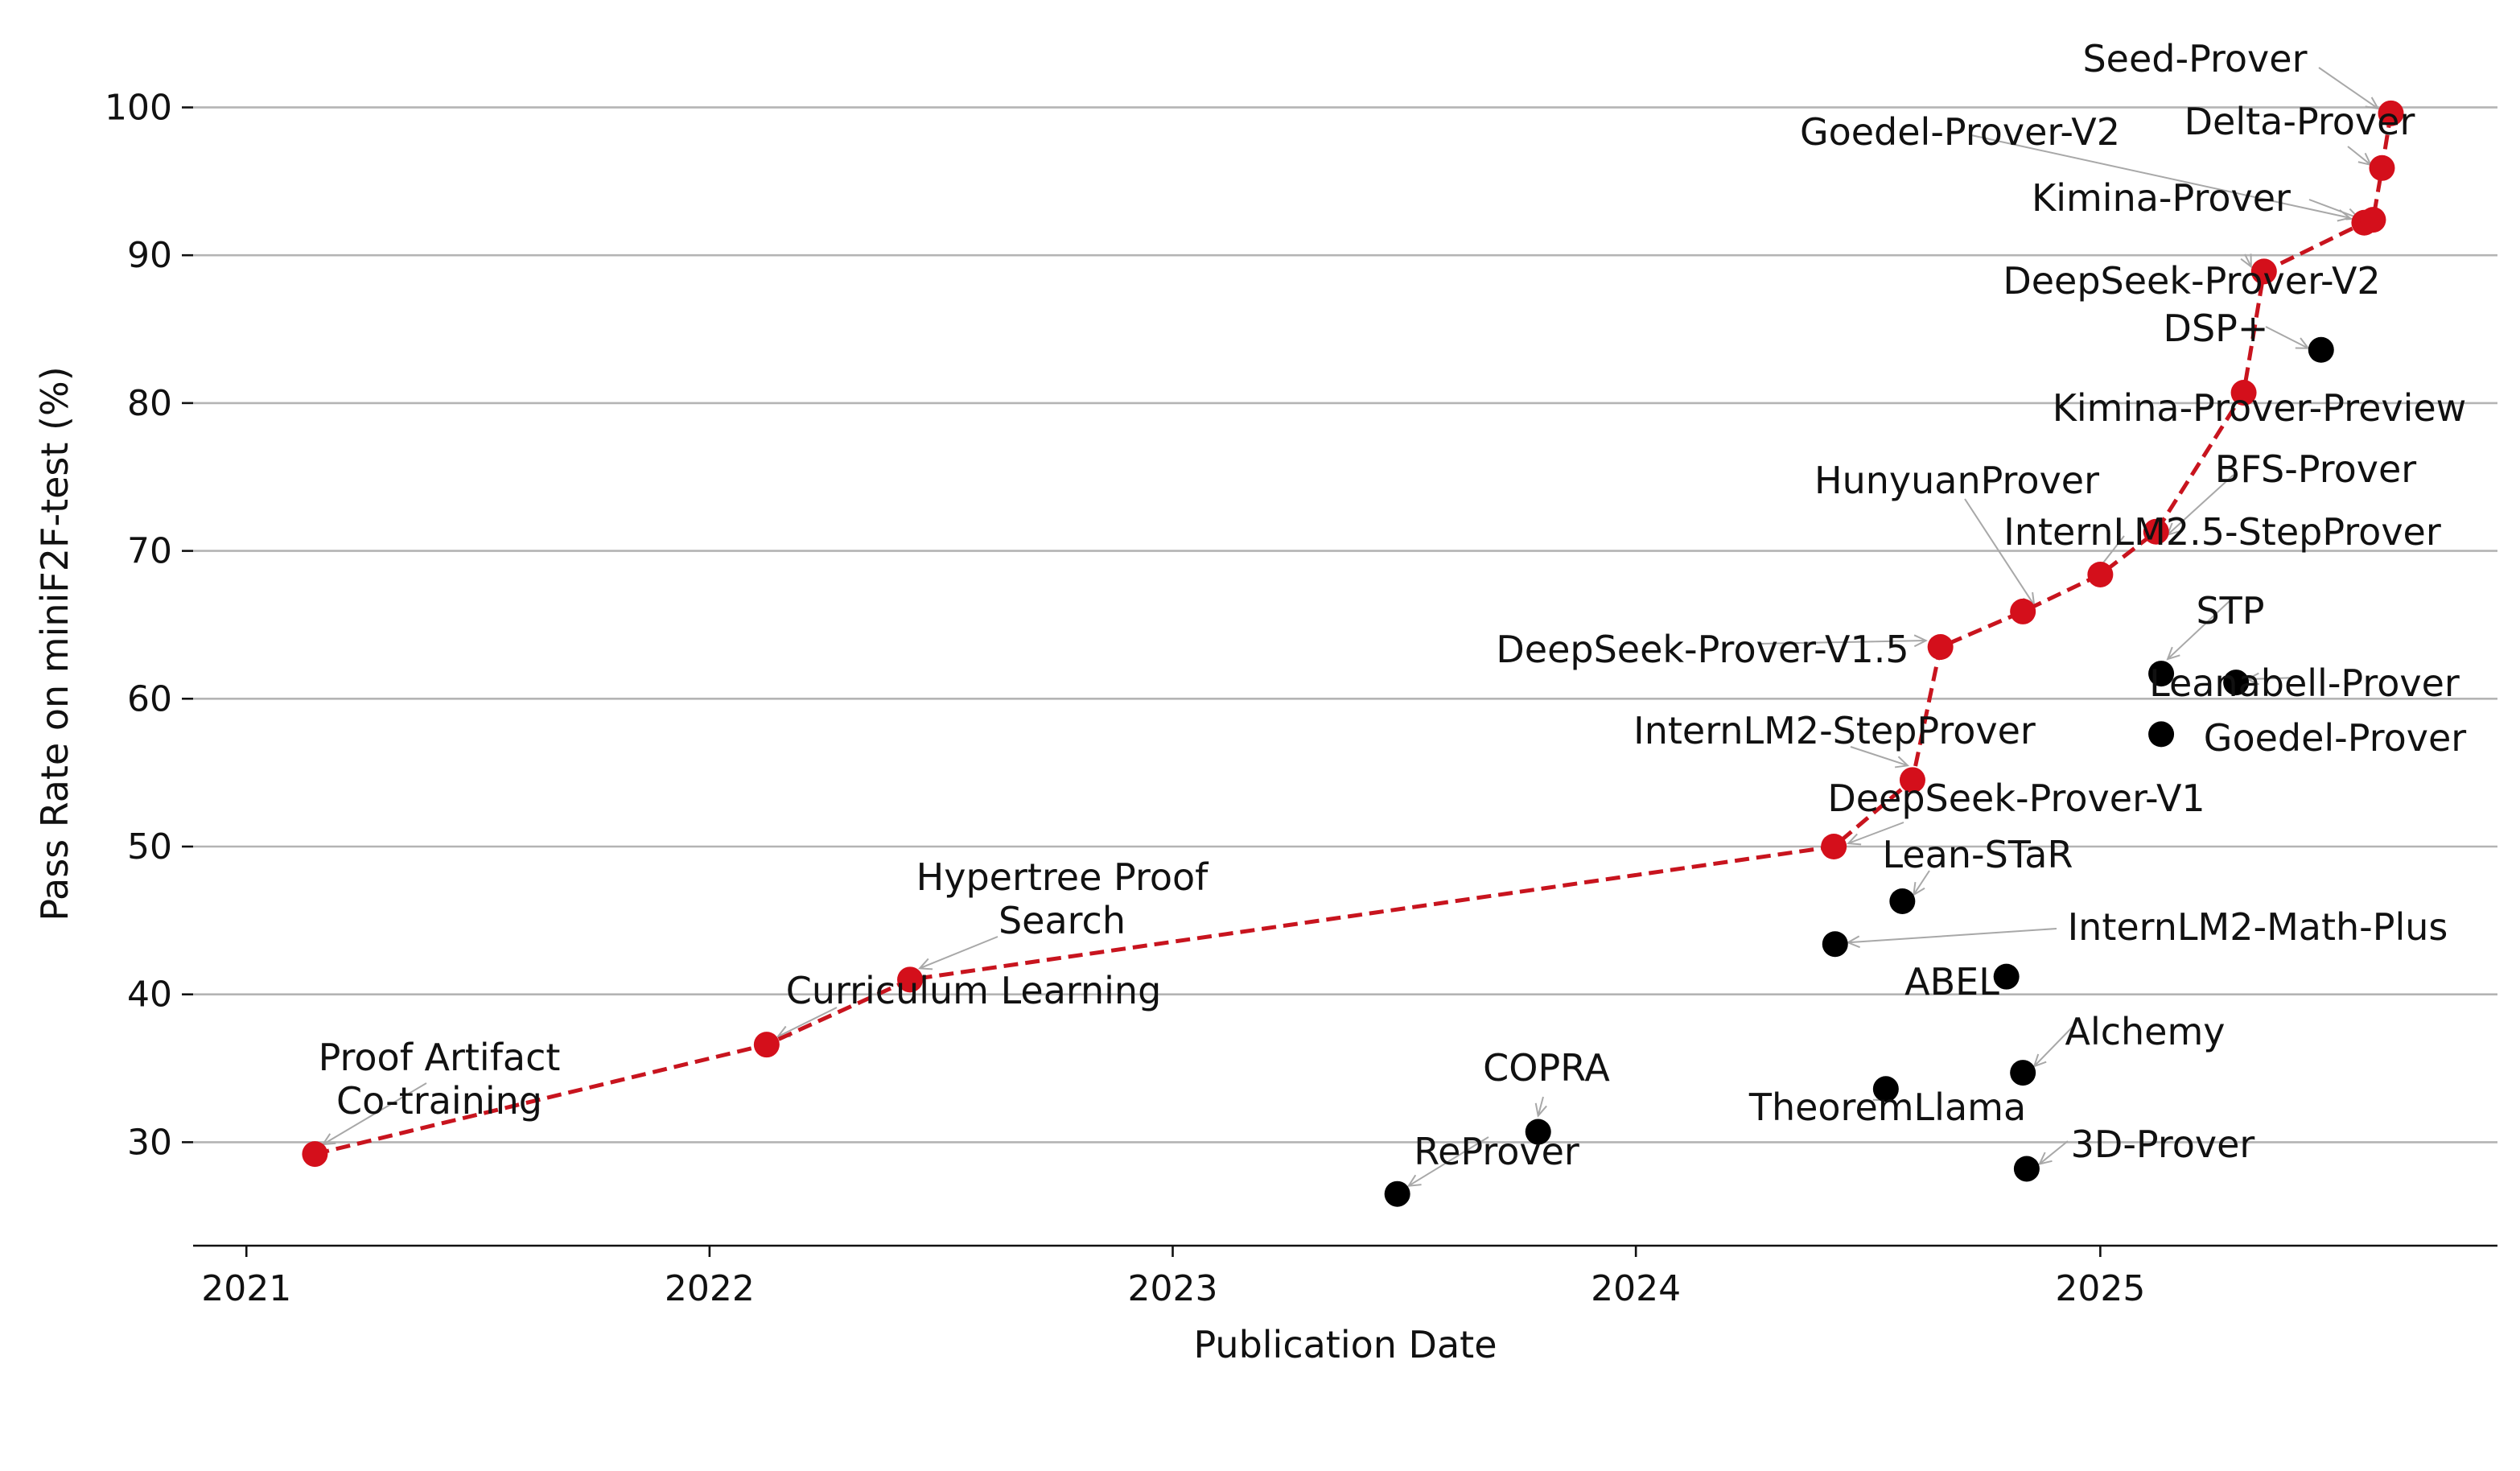 This screenshot has height=1471, width=2520. What do you see at coordinates (1885, 1089) in the screenshot?
I see `point-theoremllama` at bounding box center [1885, 1089].